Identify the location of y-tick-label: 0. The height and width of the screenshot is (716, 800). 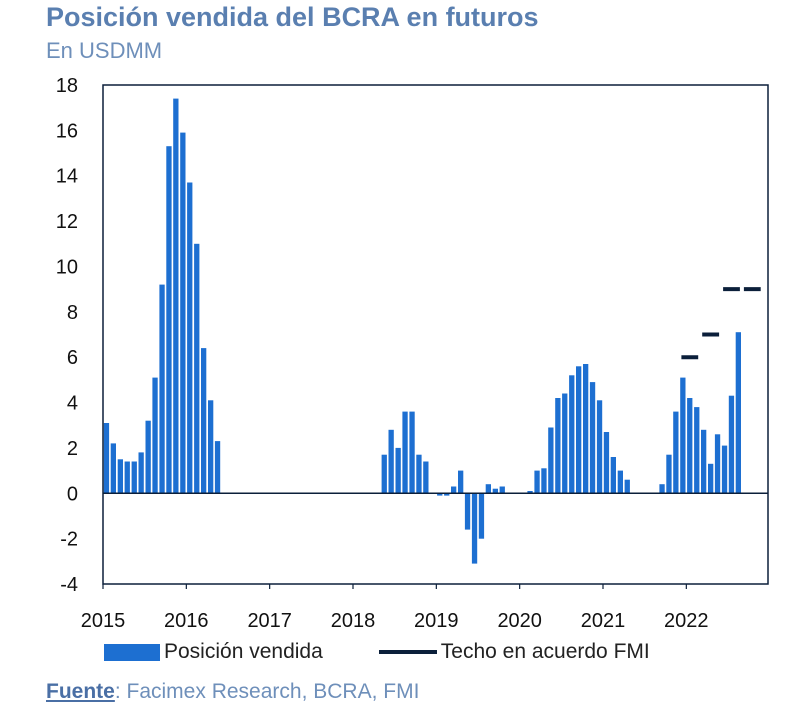
(72, 494).